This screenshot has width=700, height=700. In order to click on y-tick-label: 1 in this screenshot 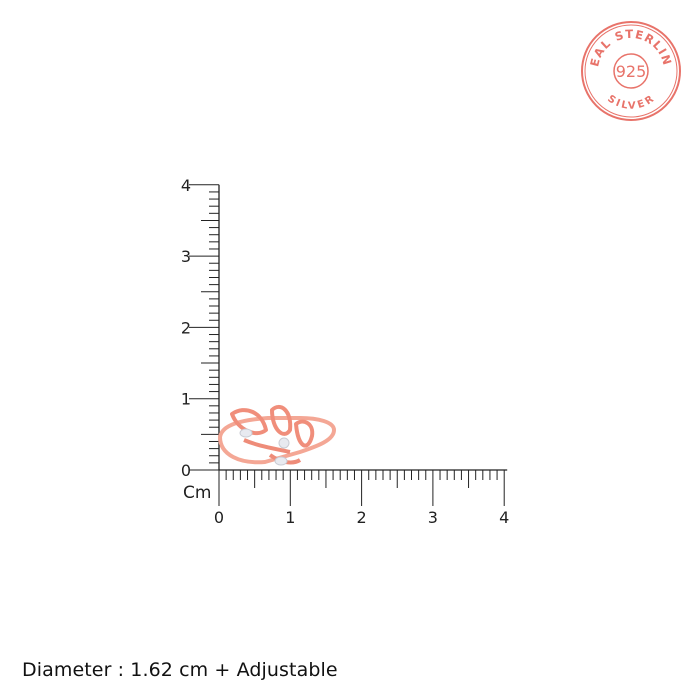, I will do `click(186, 399)`.